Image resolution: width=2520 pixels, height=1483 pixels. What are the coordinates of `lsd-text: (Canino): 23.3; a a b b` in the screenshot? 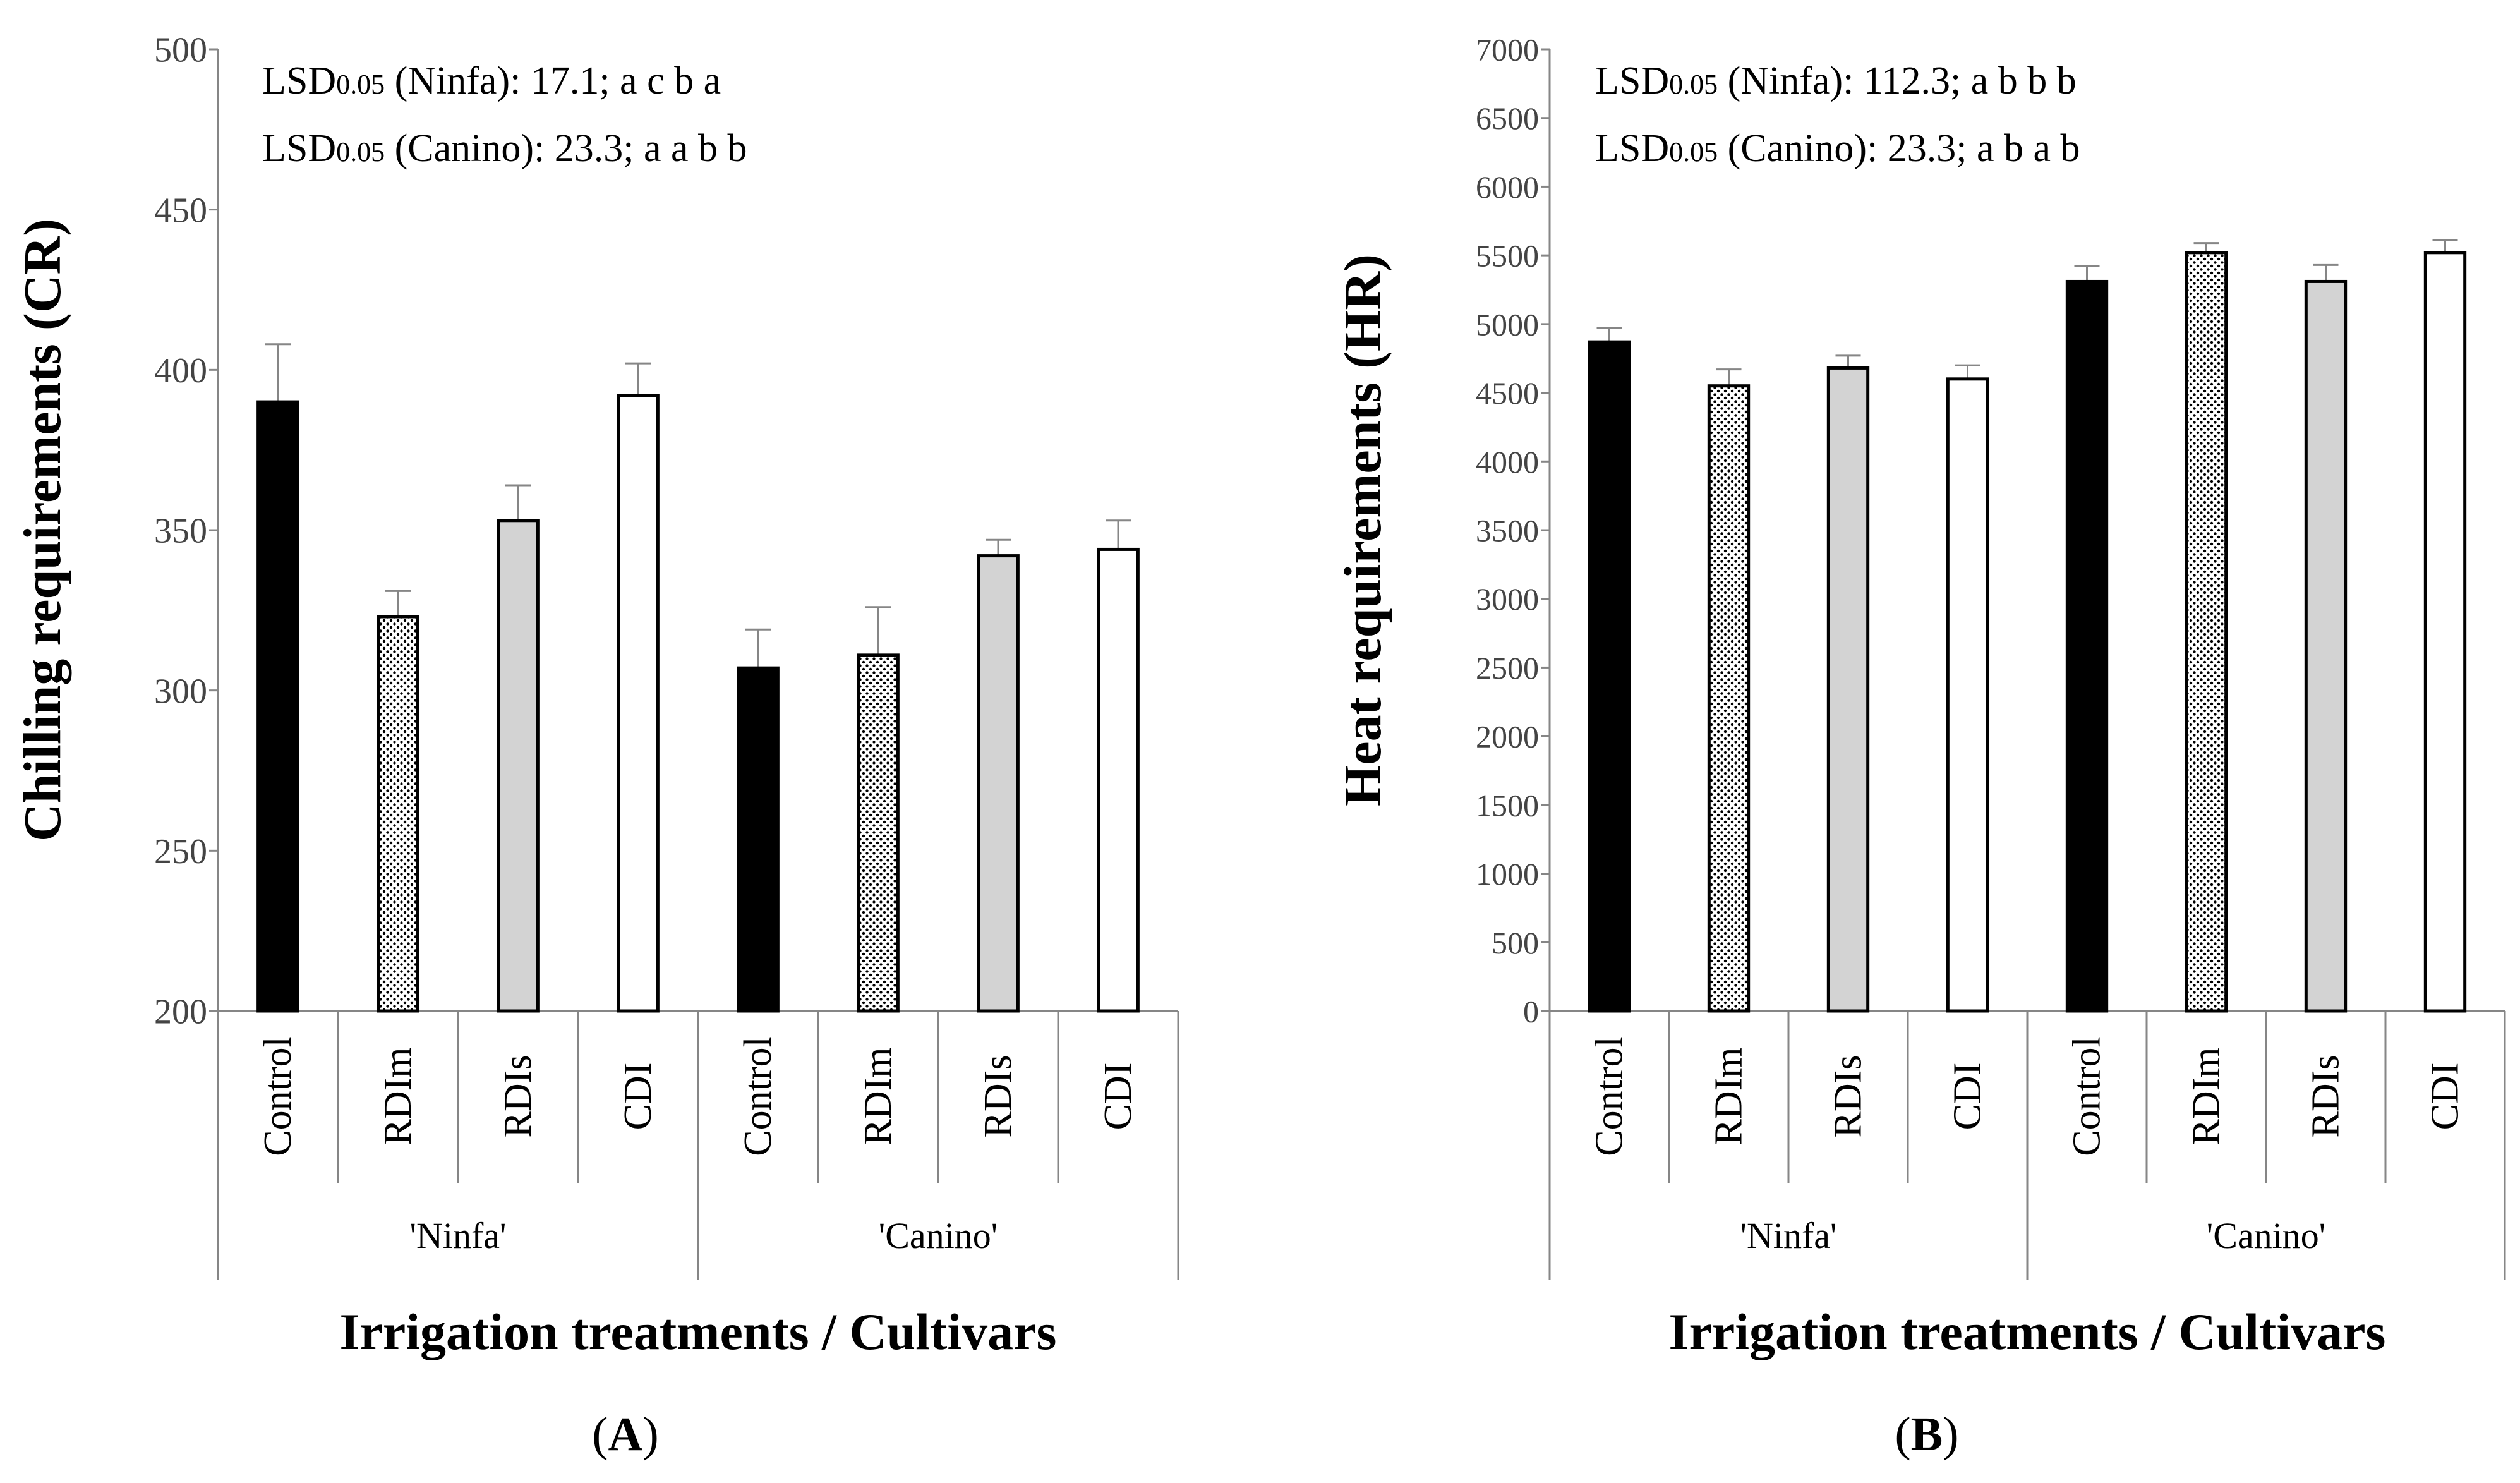 It's located at (566, 148).